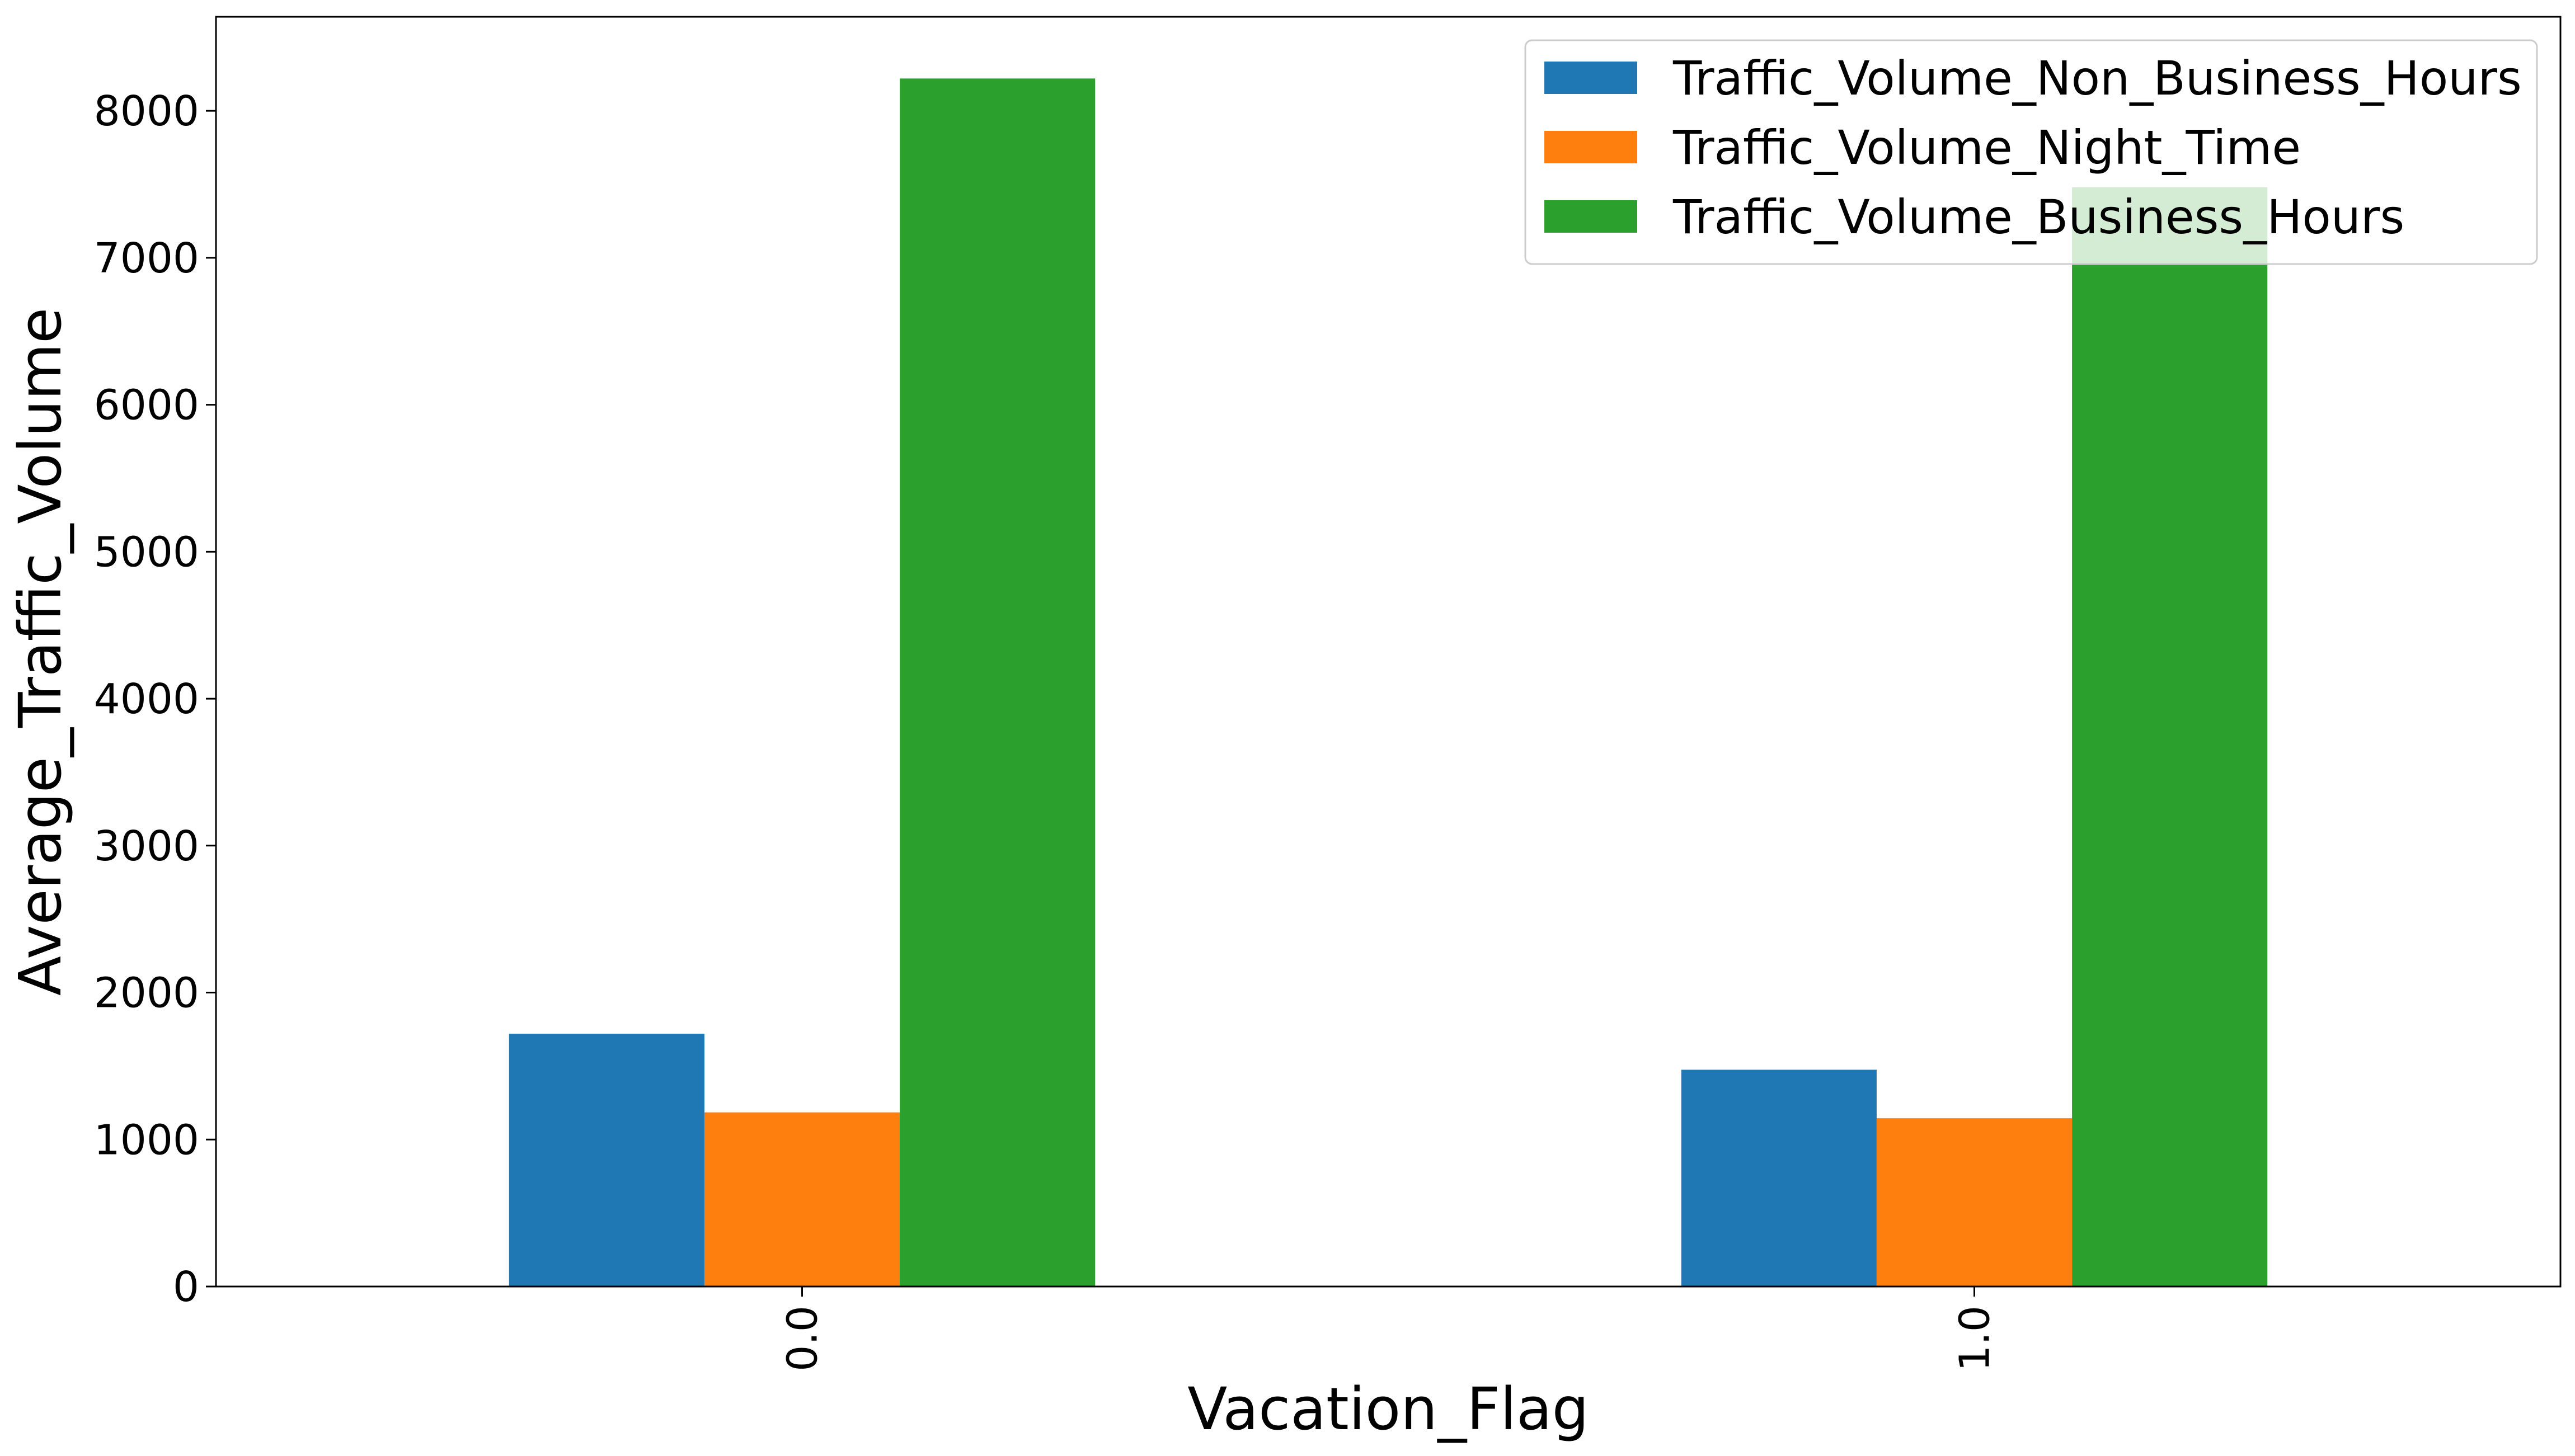 This screenshot has height=1456, width=2575. What do you see at coordinates (146, 552) in the screenshot?
I see `y-tick-label: 5000` at bounding box center [146, 552].